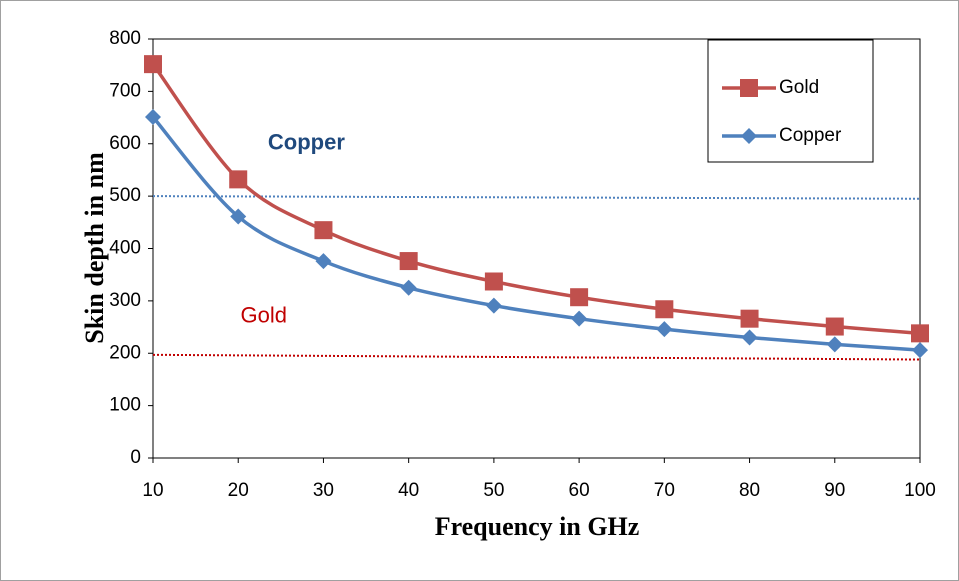  Describe the element at coordinates (125, 143) in the screenshot. I see `y-tick-label: 600` at that location.